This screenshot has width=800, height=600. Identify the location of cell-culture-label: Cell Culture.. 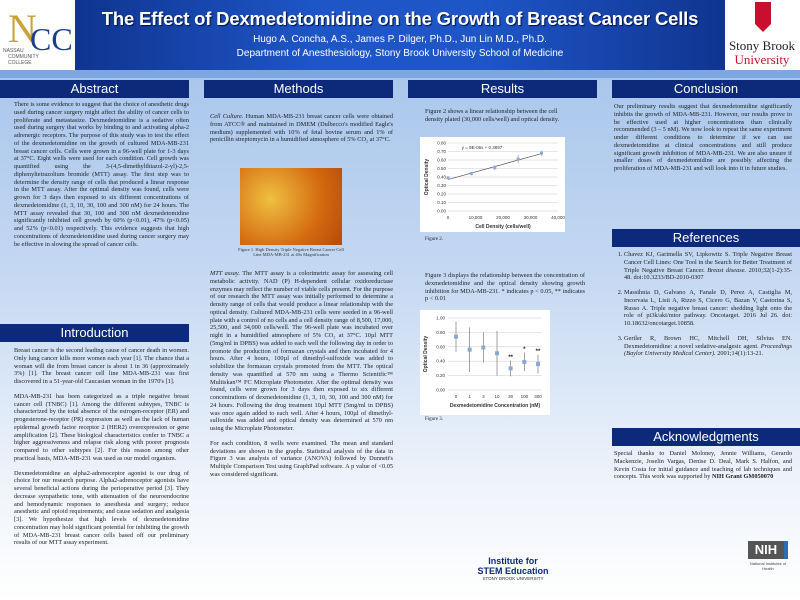
(227, 116).